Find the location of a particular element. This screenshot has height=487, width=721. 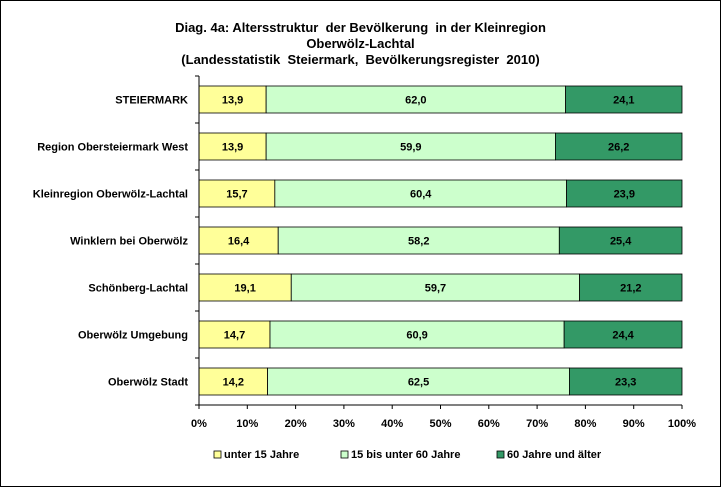

data-label: 62,5 is located at coordinates (418, 383).